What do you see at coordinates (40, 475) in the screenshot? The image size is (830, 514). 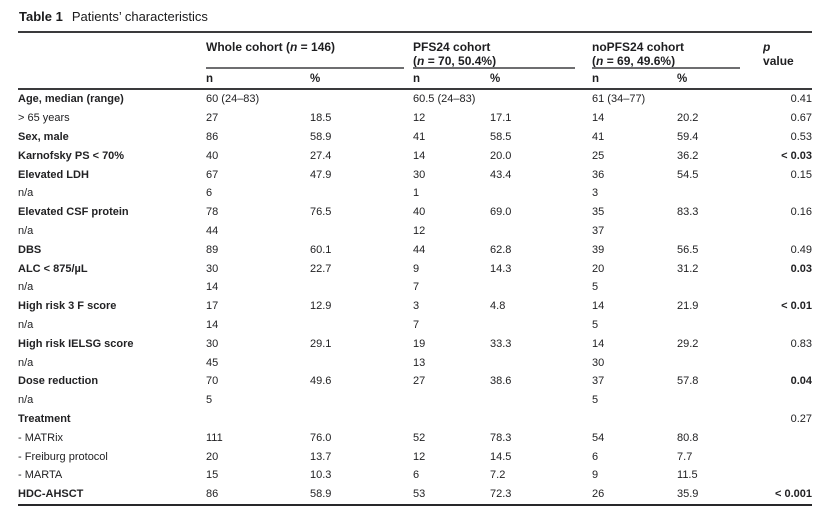 I see `row-label: - MARTA` at bounding box center [40, 475].